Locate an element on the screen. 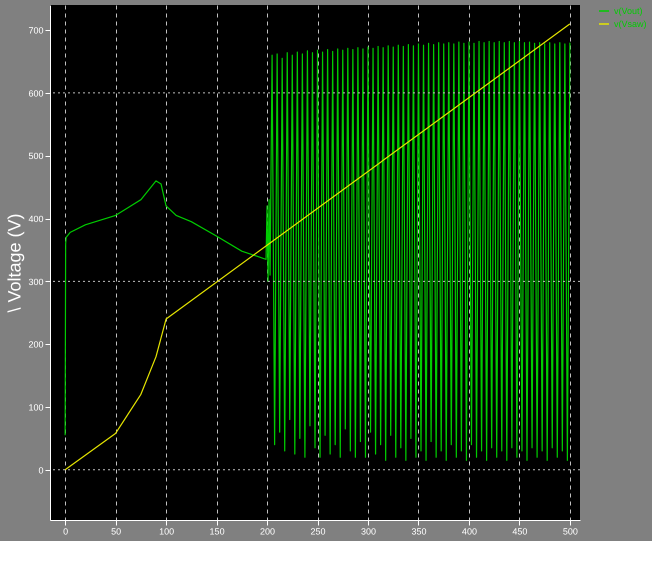  y-tick-label: 700 is located at coordinates (36, 31).